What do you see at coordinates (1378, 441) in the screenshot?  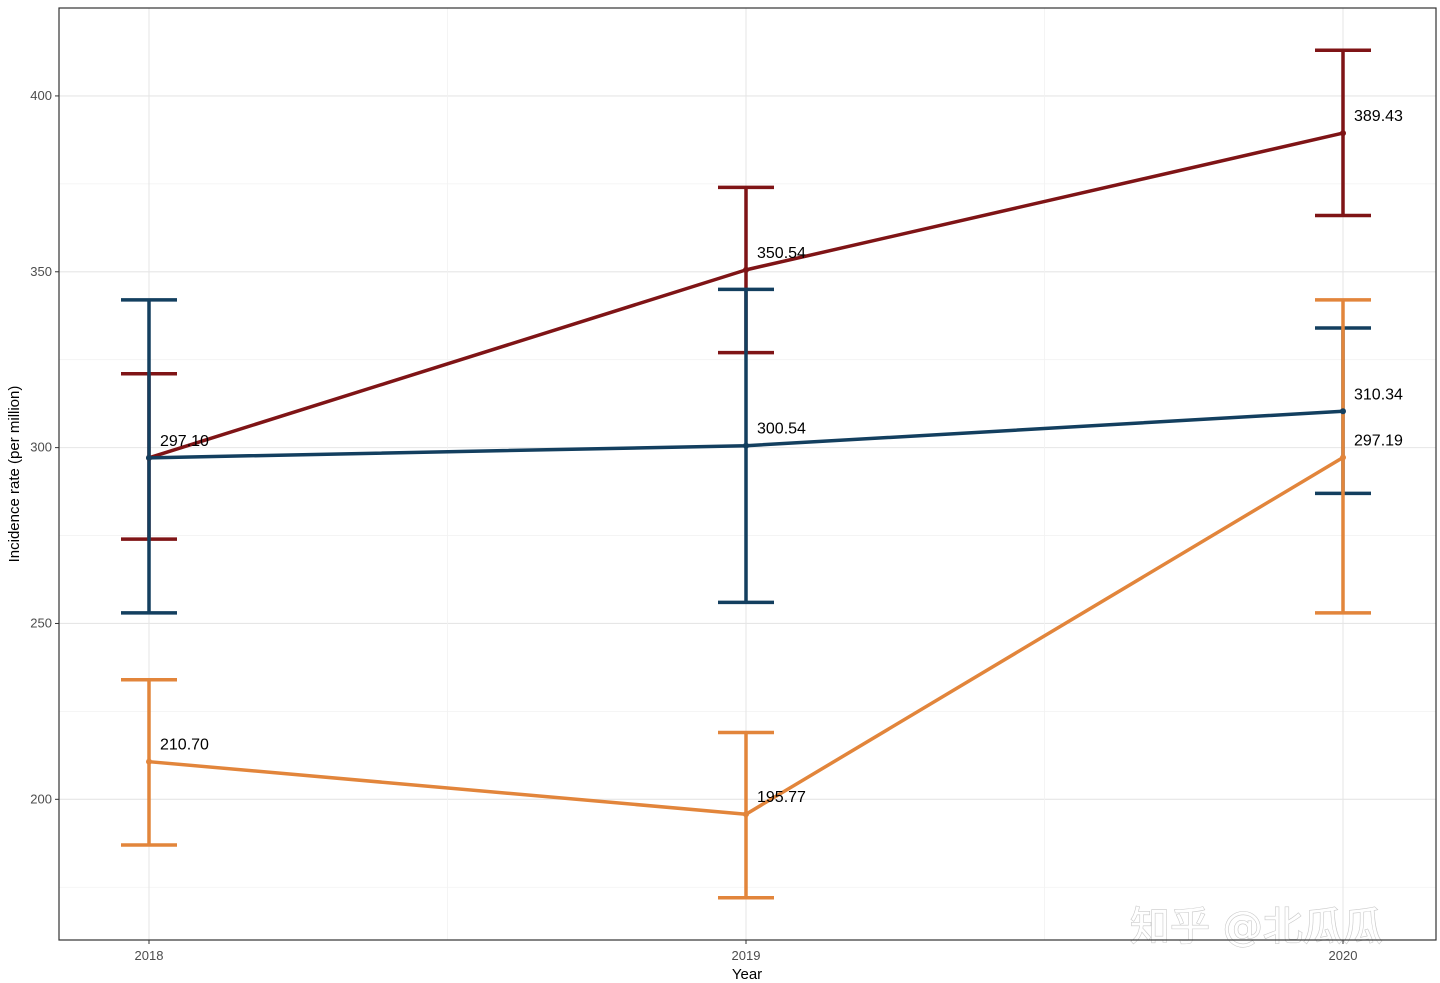 I see `data-label: 297.19` at bounding box center [1378, 441].